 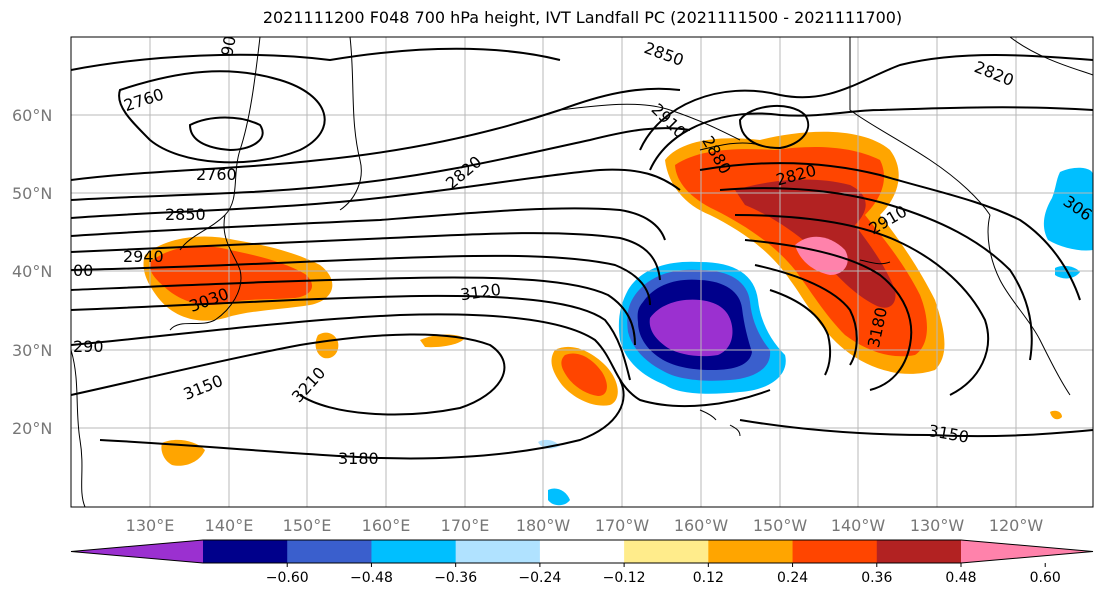 I want to click on colorbar-tick-label: 0.48, so click(x=960, y=578).